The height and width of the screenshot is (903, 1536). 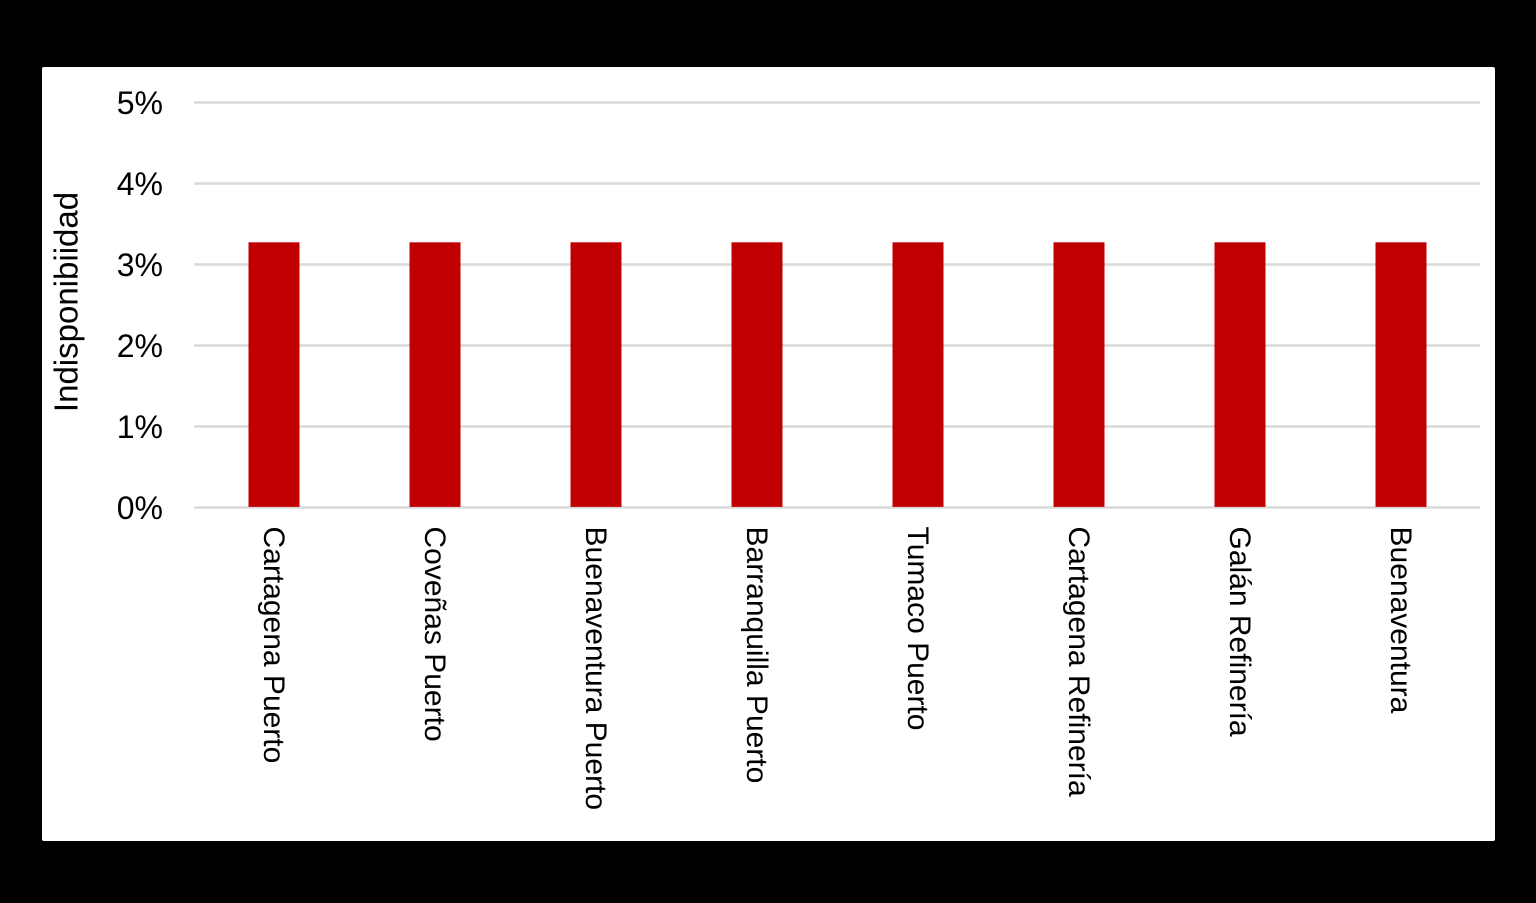 What do you see at coordinates (140, 427) in the screenshot?
I see `svg-text: 1%` at bounding box center [140, 427].